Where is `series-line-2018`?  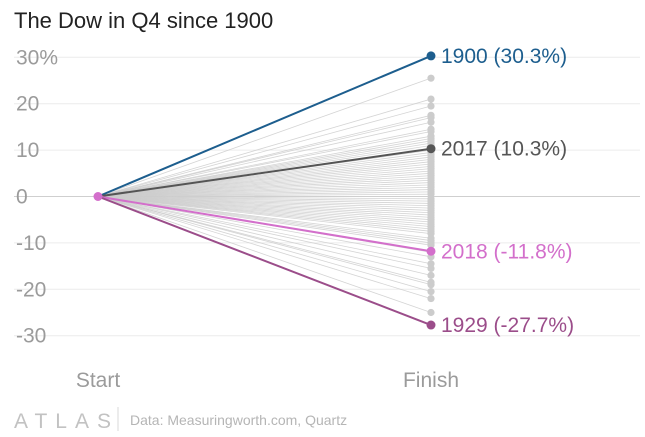
series-line-2018 is located at coordinates (264, 224).